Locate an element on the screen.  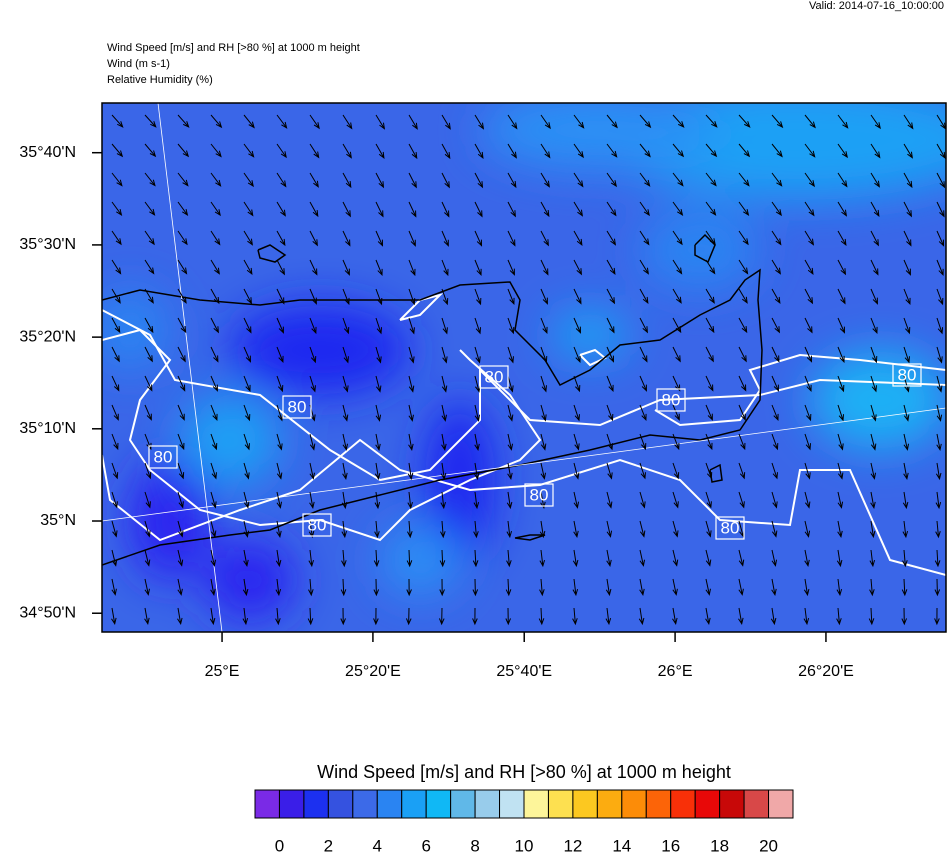
x-tick-label: 25°E is located at coordinates (222, 671).